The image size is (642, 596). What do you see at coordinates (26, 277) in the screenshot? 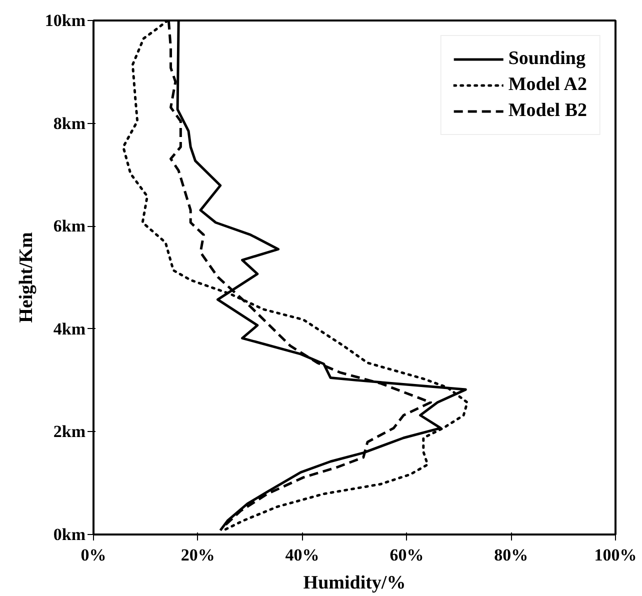
I see `y-axis-title: Height/Km` at bounding box center [26, 277].